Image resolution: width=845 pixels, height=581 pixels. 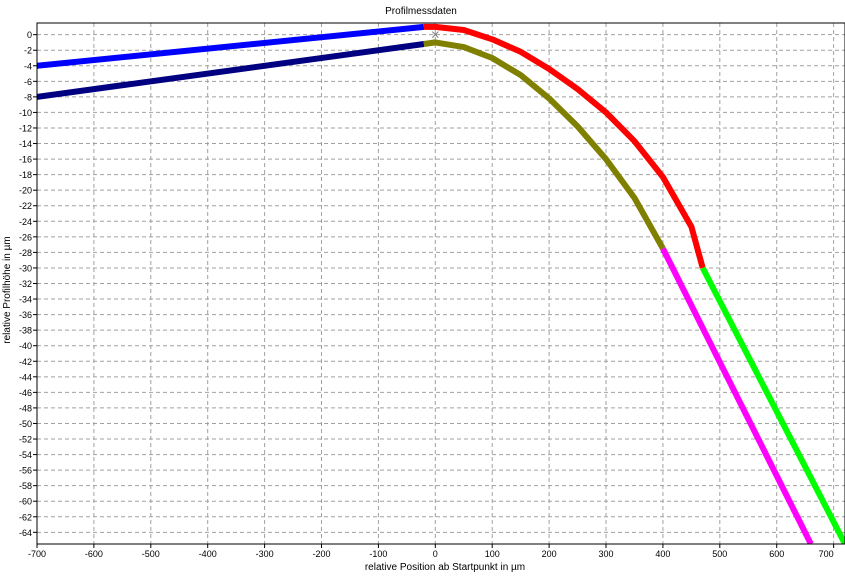 What do you see at coordinates (28, 97) in the screenshot?
I see `y-tick-label: -8` at bounding box center [28, 97].